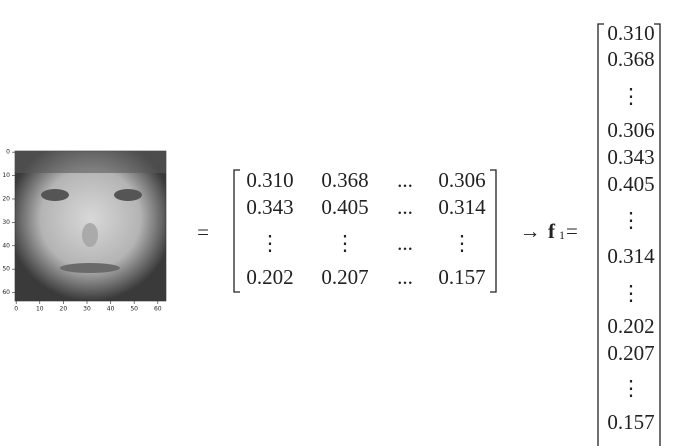 The height and width of the screenshot is (446, 693). What do you see at coordinates (6, 269) in the screenshot?
I see `y-tick-label: 50` at bounding box center [6, 269].